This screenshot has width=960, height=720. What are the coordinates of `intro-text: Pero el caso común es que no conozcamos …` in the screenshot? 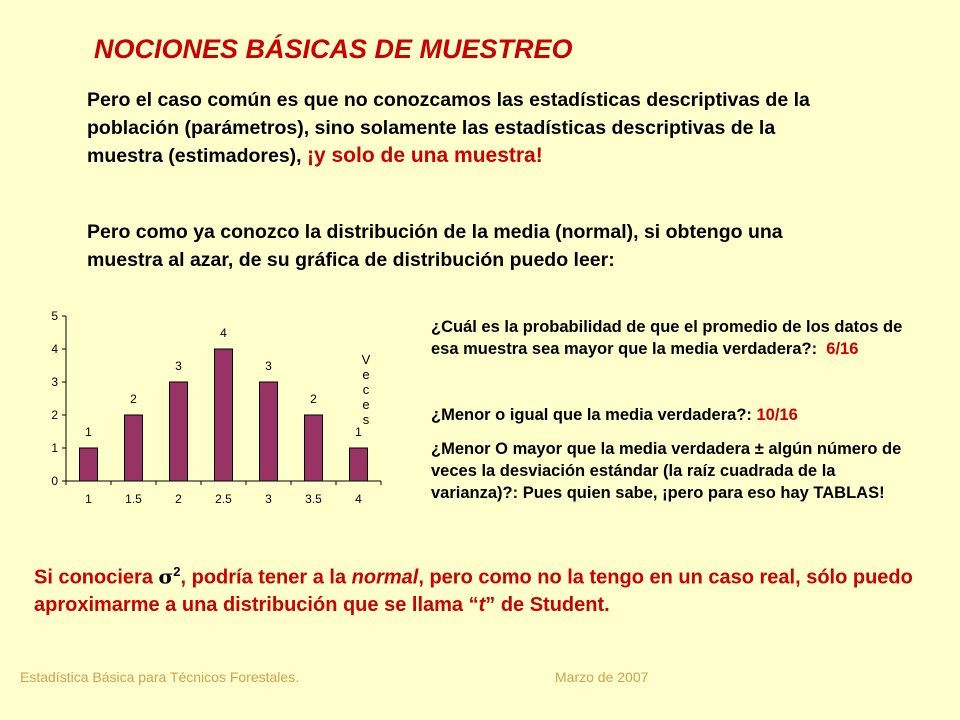 It's located at (448, 128).